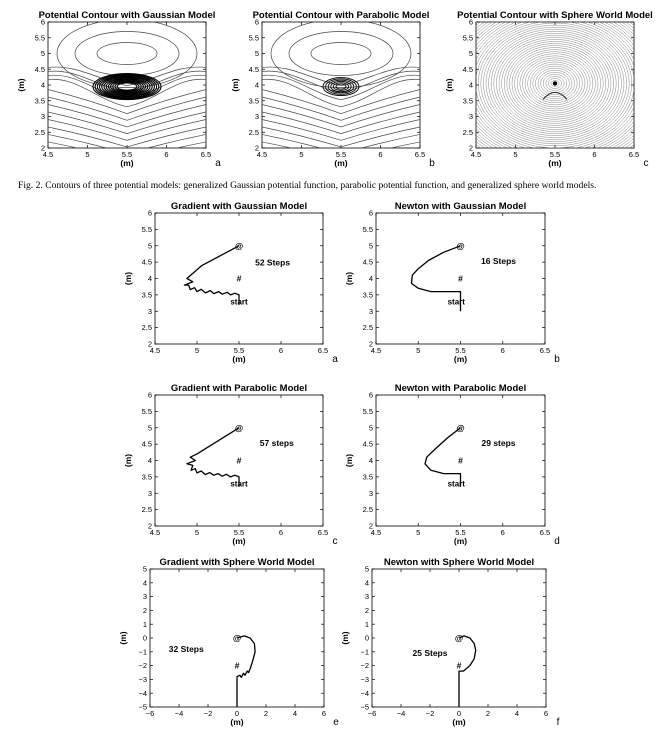 The image size is (667, 735). What do you see at coordinates (218, 163) in the screenshot?
I see `panel-letter: a` at bounding box center [218, 163].